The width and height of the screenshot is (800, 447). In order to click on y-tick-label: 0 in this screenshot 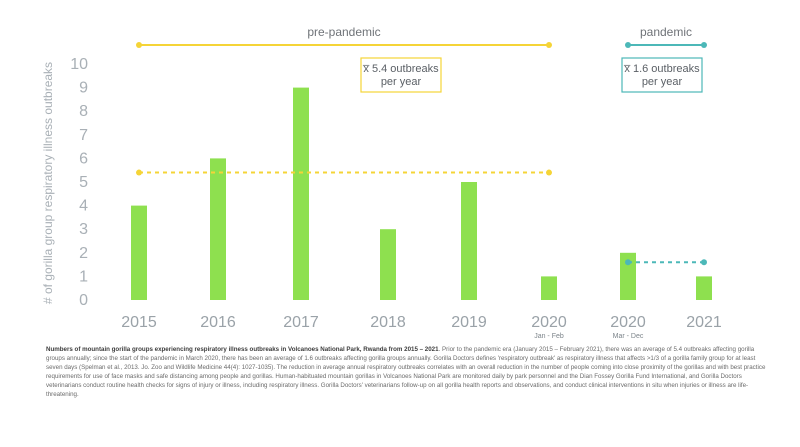, I will do `click(83, 300)`.